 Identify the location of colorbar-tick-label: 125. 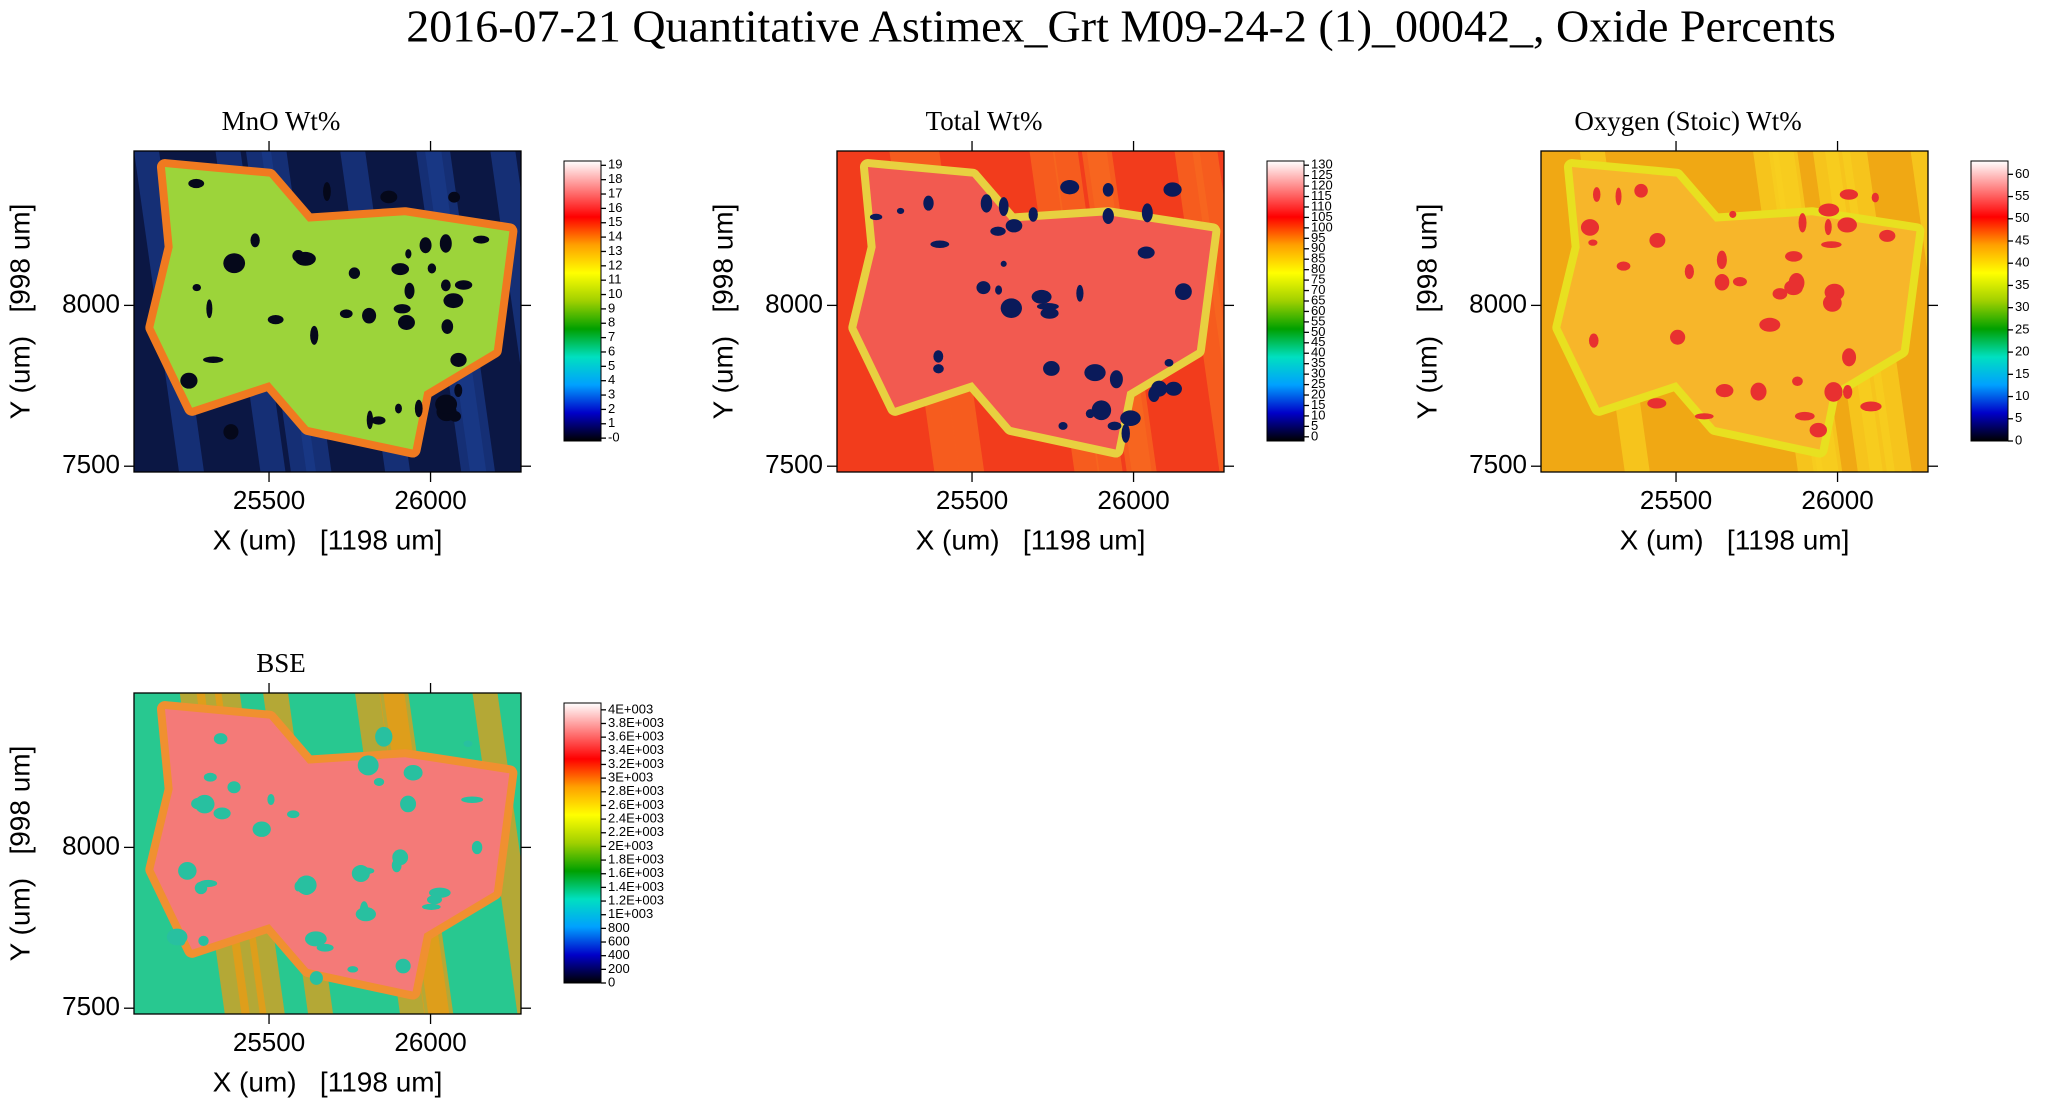
(1322, 174).